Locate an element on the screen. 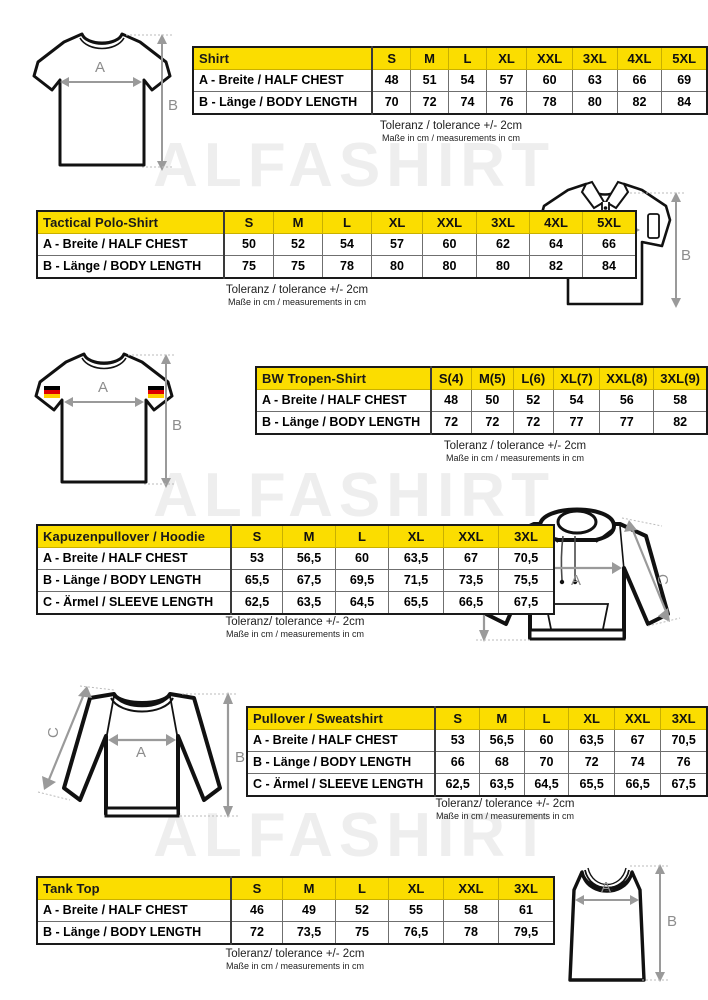 The height and width of the screenshot is (1000, 708). t-shirt-diagram: A B is located at coordinates (104, 102).